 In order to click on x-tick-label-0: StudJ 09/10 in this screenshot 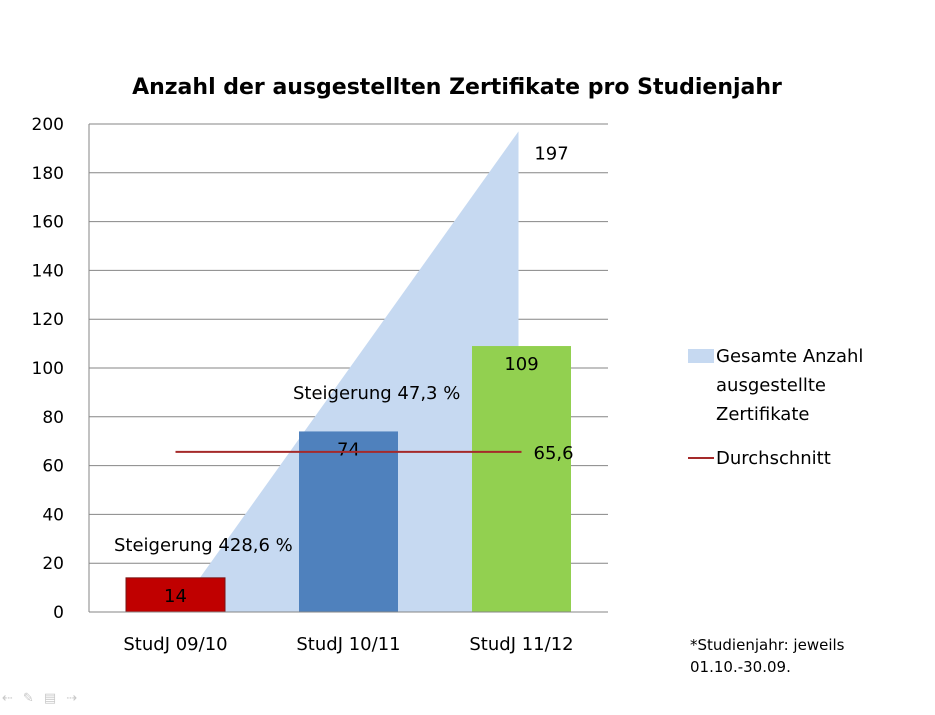, I will do `click(175, 644)`.